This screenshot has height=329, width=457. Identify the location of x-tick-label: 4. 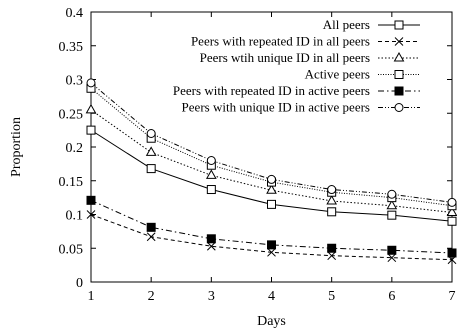
(271, 296).